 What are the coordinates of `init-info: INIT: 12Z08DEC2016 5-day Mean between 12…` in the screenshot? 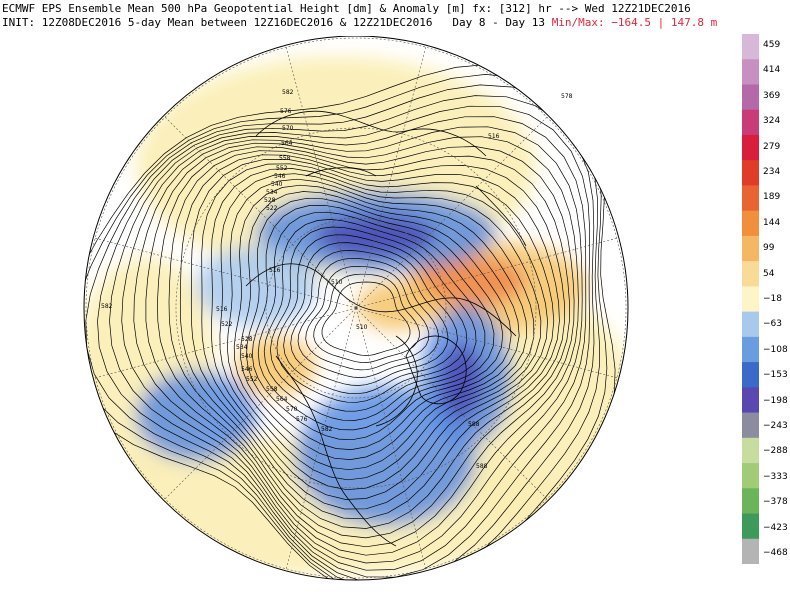 It's located at (274, 22).